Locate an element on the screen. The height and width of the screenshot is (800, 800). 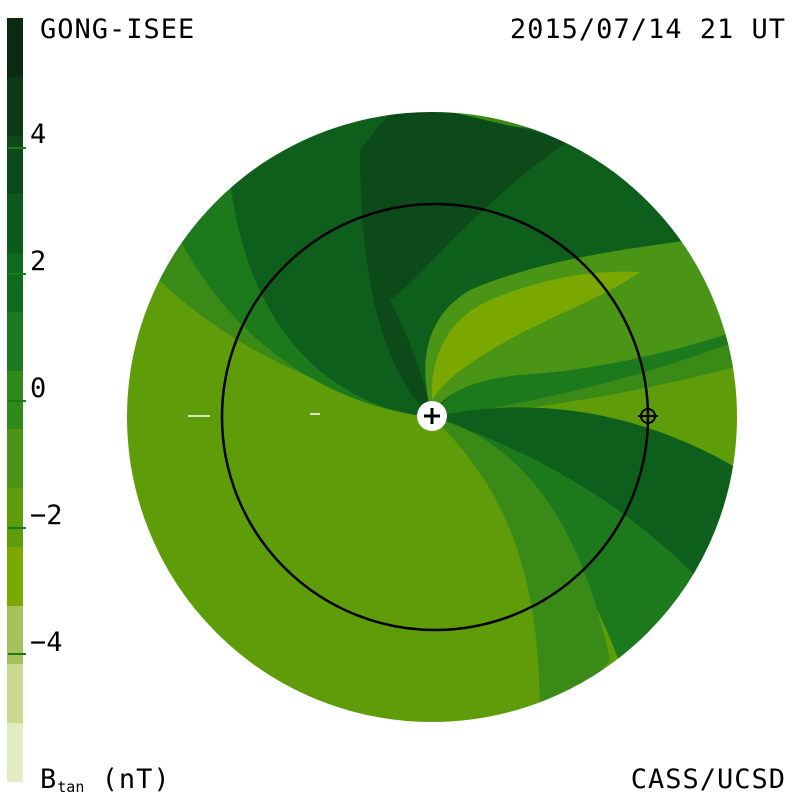
colorbar-unit: (nT) is located at coordinates (136, 779).